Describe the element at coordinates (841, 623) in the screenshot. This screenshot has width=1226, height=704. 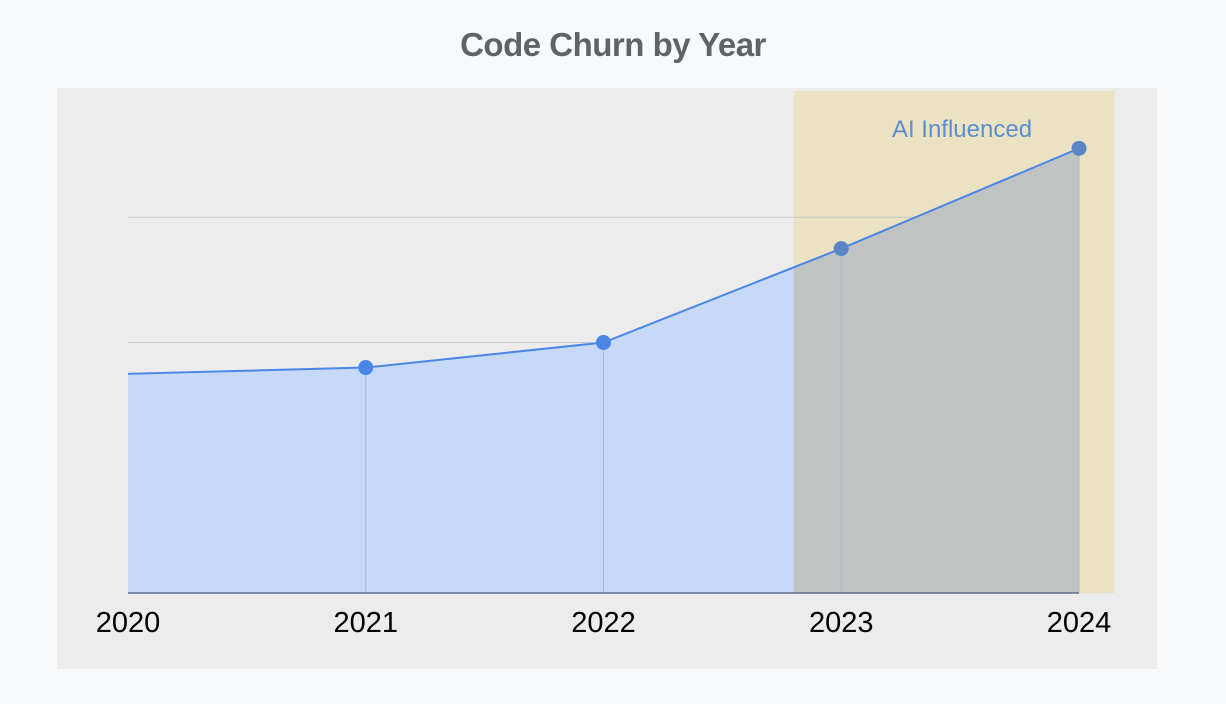
I see `x-tick-label-2023: 2023` at that location.